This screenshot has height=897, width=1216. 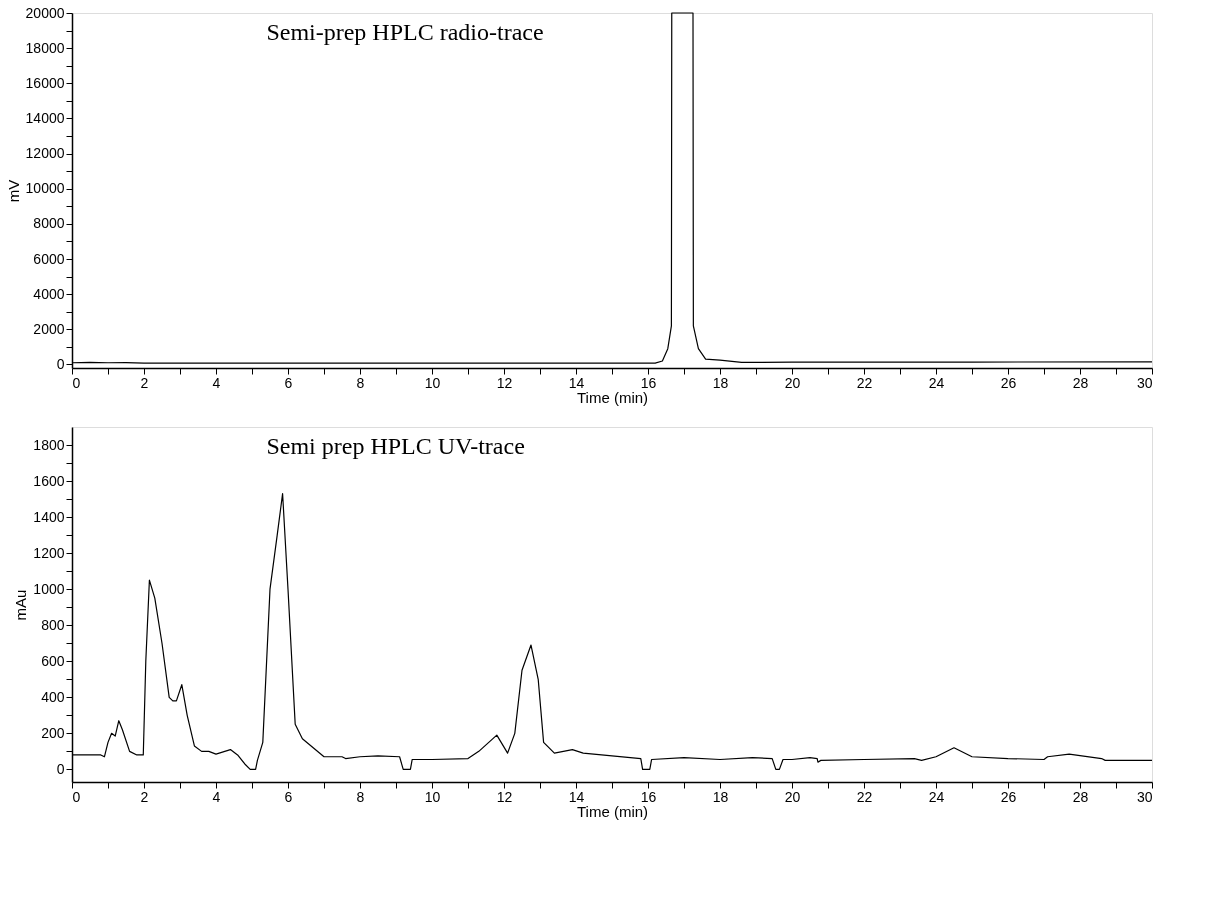 I want to click on y-tick-label: 2000, so click(x=49, y=328).